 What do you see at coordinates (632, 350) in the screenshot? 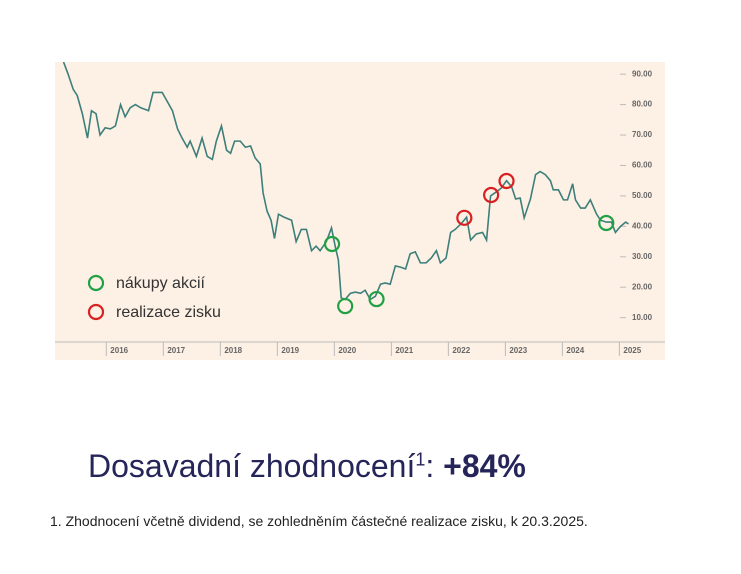
I see `x-tick-label: 2025` at bounding box center [632, 350].